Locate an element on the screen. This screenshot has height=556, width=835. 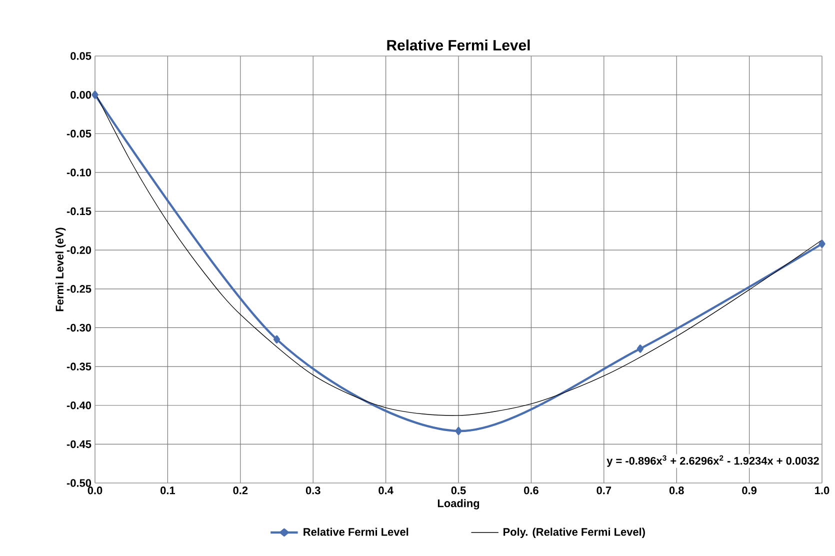
x-tick-label: 0.3 is located at coordinates (313, 490).